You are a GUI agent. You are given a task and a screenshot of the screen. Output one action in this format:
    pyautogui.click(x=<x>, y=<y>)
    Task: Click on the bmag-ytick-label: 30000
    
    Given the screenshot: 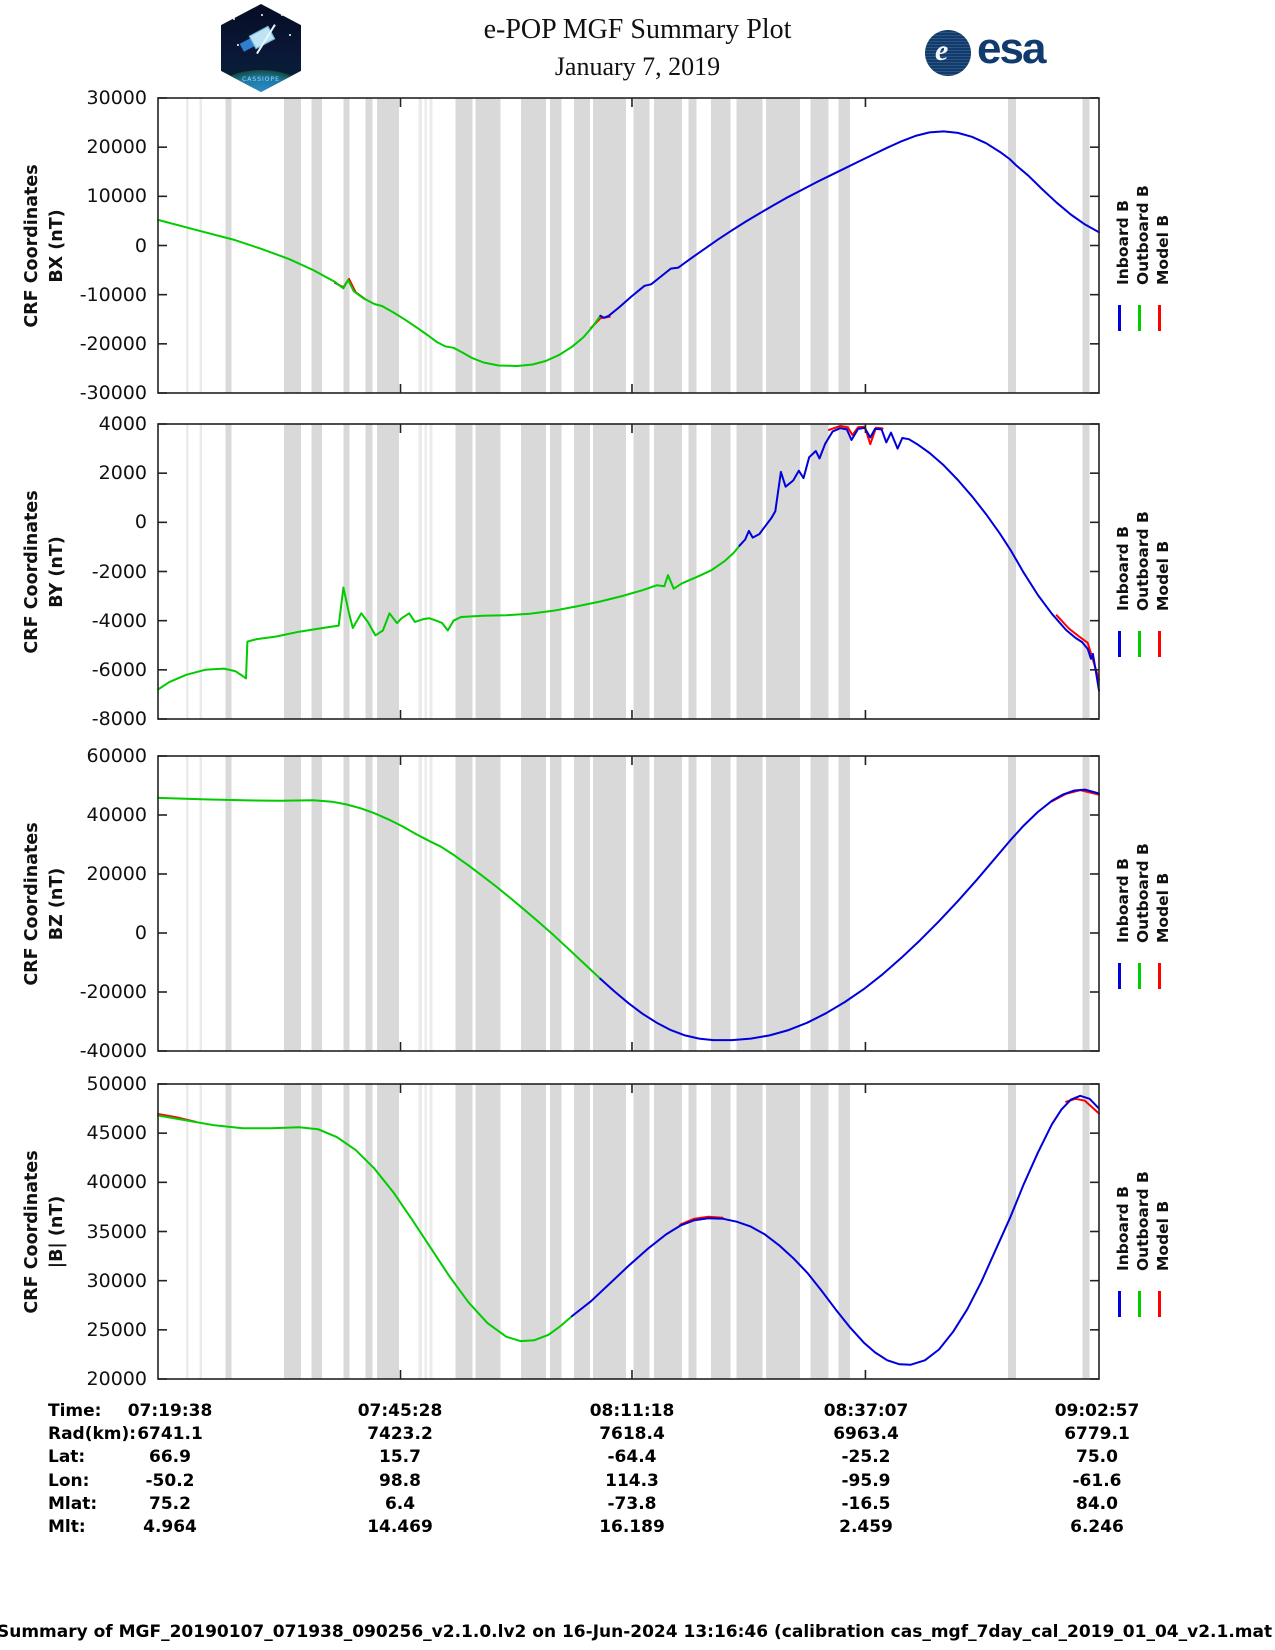 What is the action you would take?
    pyautogui.click(x=116, y=1280)
    